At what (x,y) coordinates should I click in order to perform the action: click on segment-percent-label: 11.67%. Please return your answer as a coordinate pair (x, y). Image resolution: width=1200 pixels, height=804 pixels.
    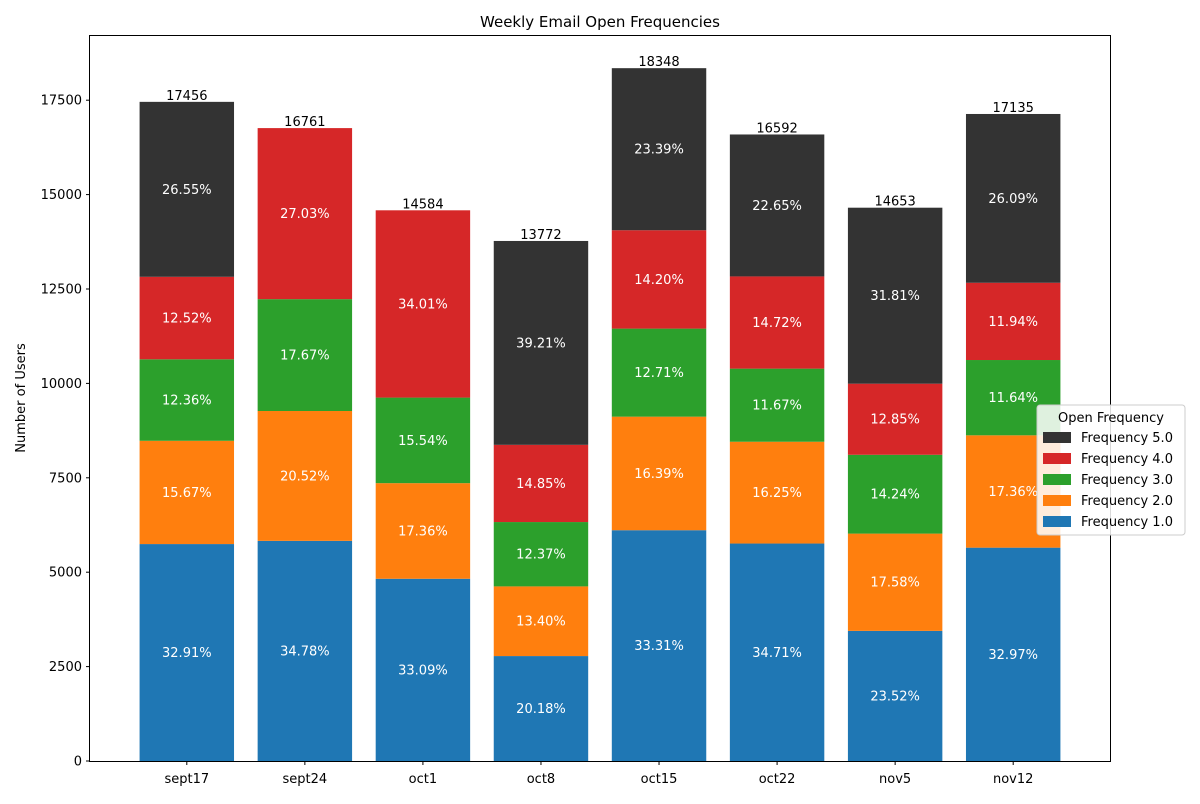
    Looking at the image, I should click on (777, 406).